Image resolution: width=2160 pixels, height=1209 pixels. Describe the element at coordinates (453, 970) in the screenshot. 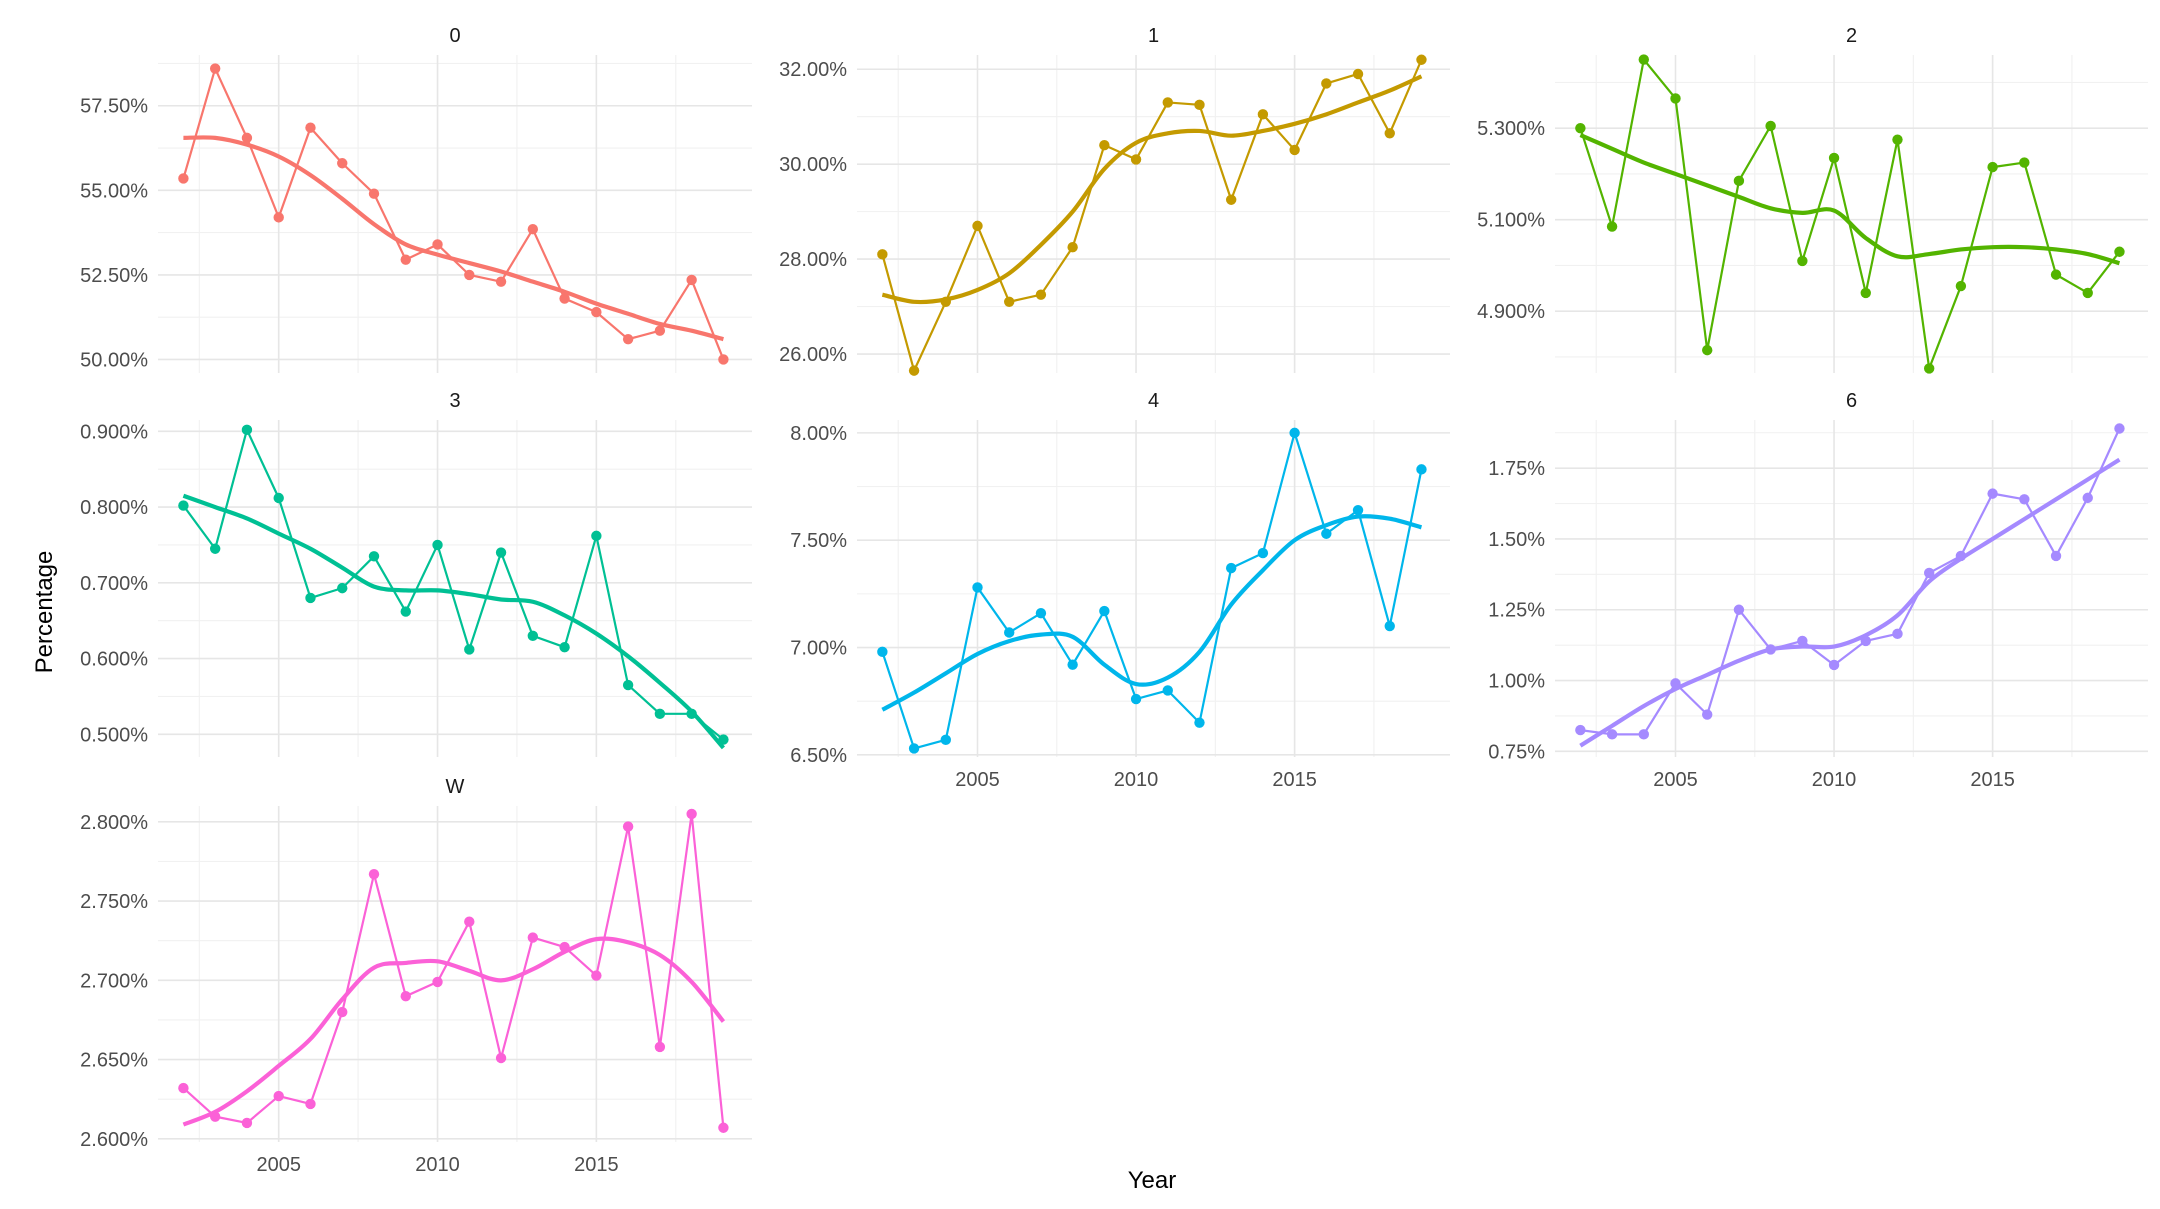

I see `series-line-W` at that location.